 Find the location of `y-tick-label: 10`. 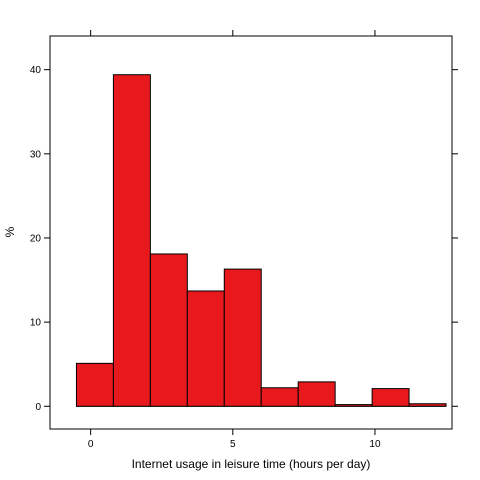

y-tick-label: 10 is located at coordinates (36, 323).